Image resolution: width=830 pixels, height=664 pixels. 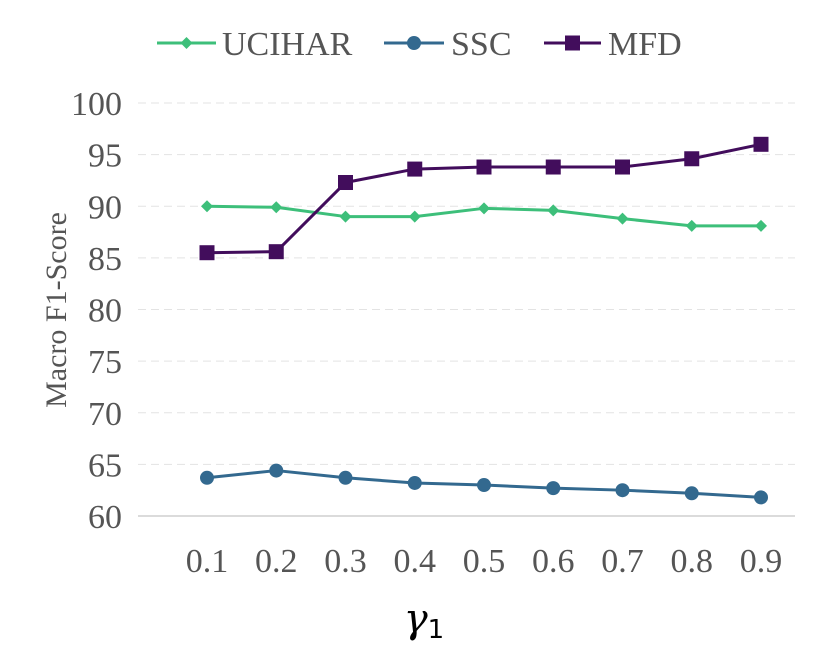 I want to click on legend-item-ssc: SSC, so click(x=448, y=44).